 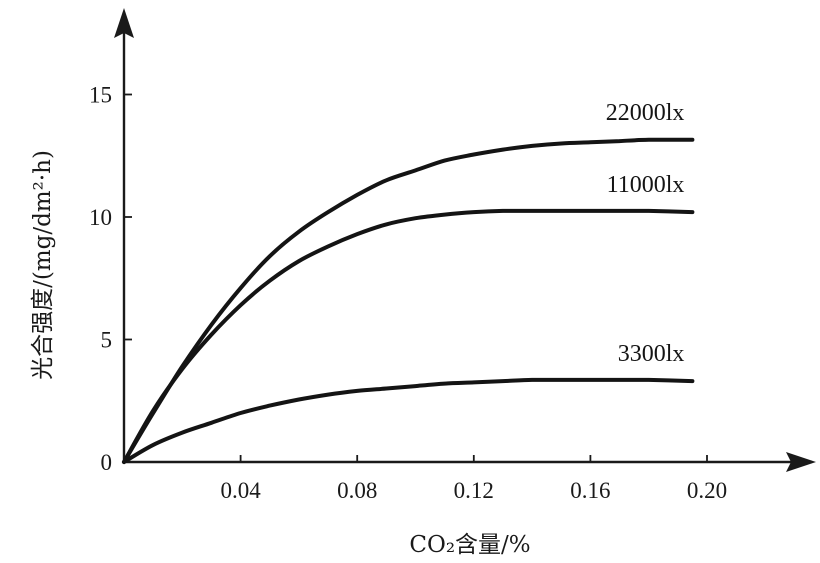 What do you see at coordinates (651, 354) in the screenshot?
I see `series-label-3300lx: 3300lx` at bounding box center [651, 354].